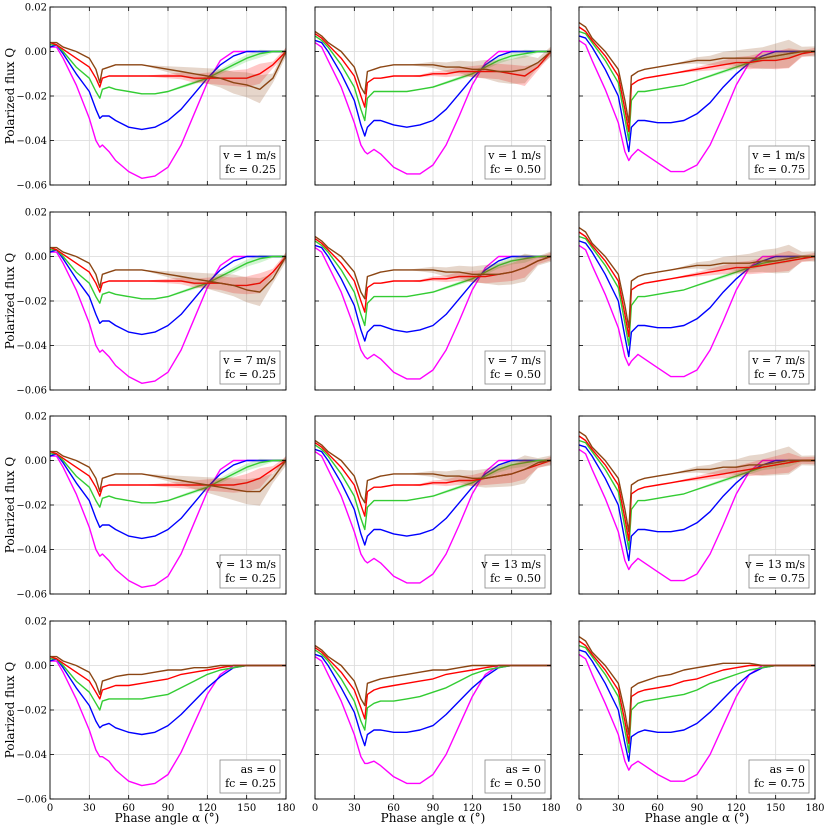  I want to click on parameter-label-wind: as = 0, so click(787, 769).